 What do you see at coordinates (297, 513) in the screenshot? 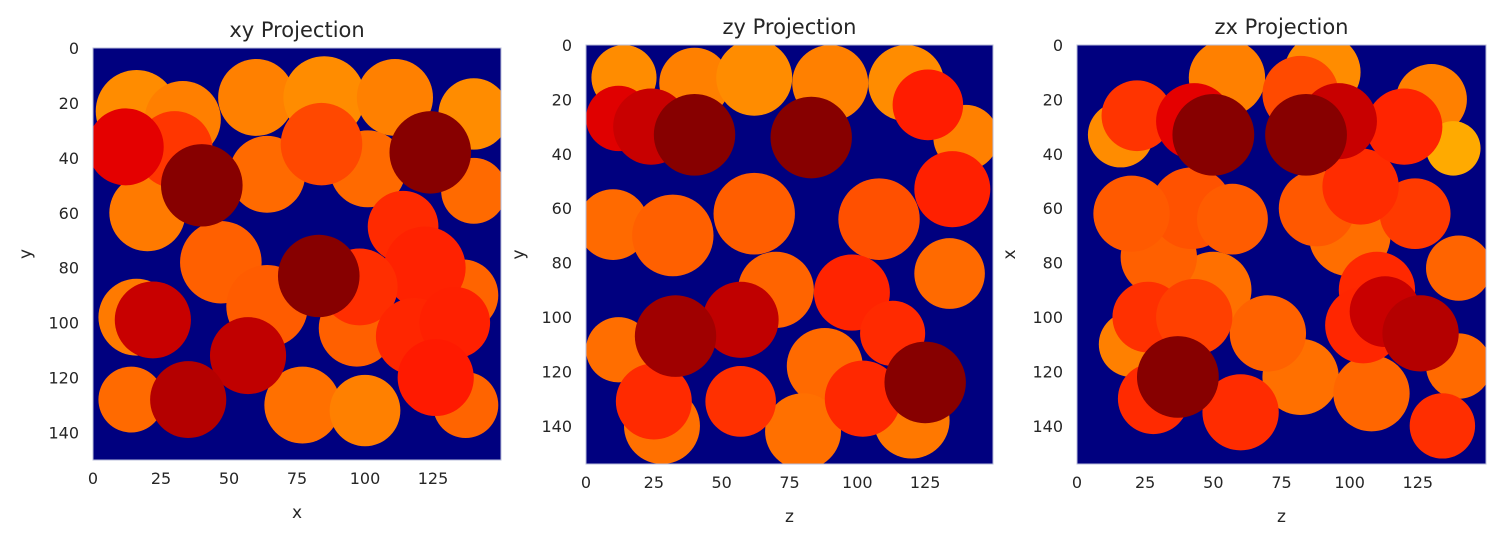
I see `x-axis-label: x` at bounding box center [297, 513].